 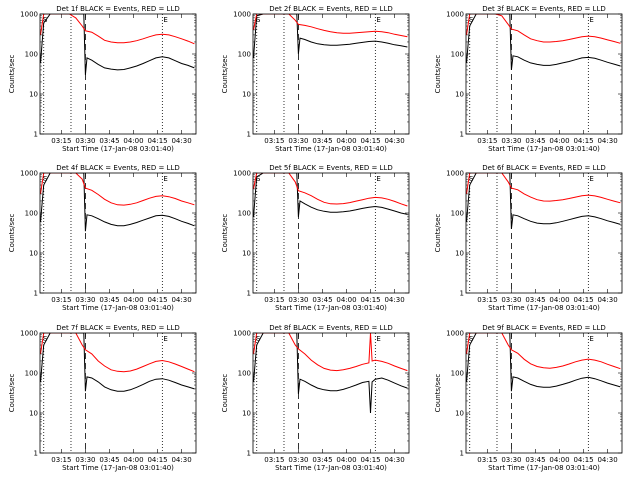 I want to click on chart-title: Det 6f BLACK = Events, RED = LLD, so click(x=543, y=168).